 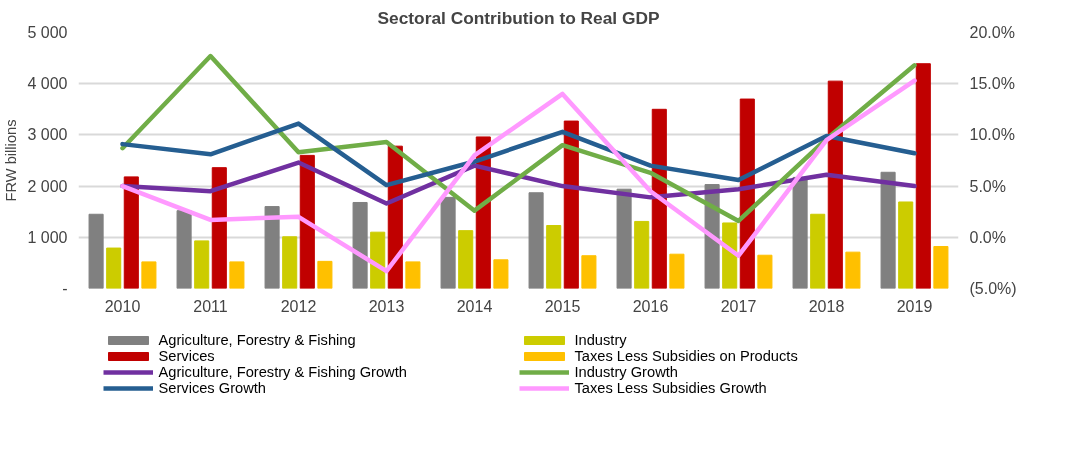 I want to click on y2-tick-label: 0.0%, so click(x=987, y=237).